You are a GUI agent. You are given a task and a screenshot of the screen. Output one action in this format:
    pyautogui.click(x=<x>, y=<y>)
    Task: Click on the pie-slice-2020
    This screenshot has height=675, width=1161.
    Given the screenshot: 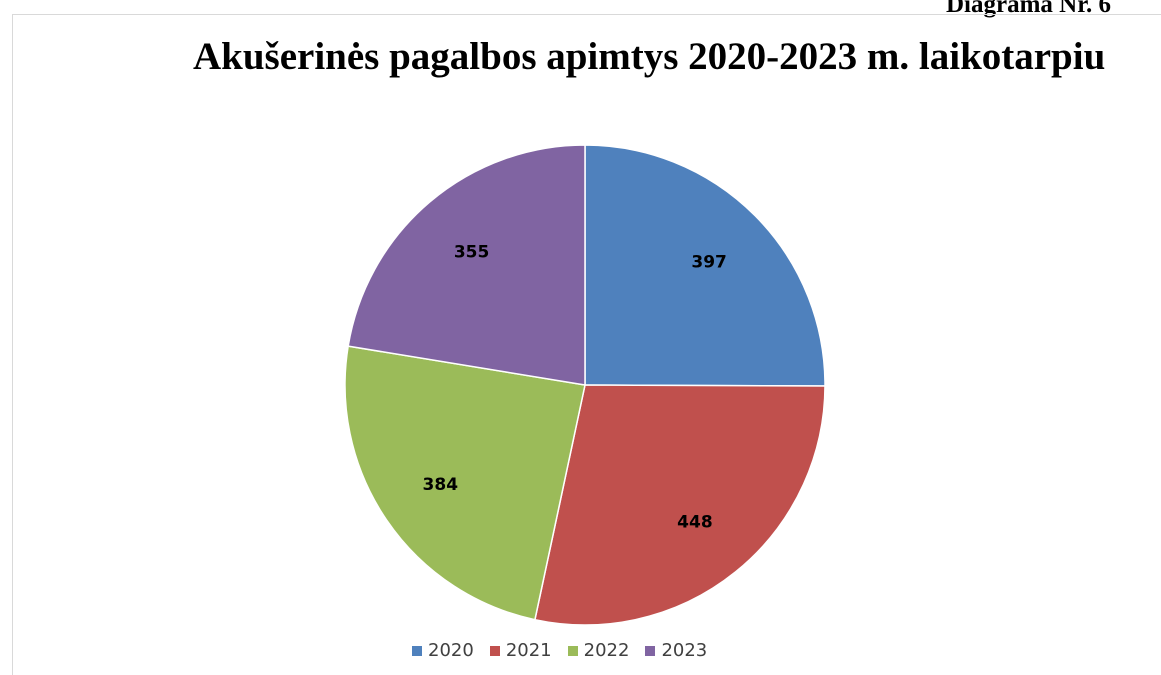 What is the action you would take?
    pyautogui.click(x=705, y=265)
    